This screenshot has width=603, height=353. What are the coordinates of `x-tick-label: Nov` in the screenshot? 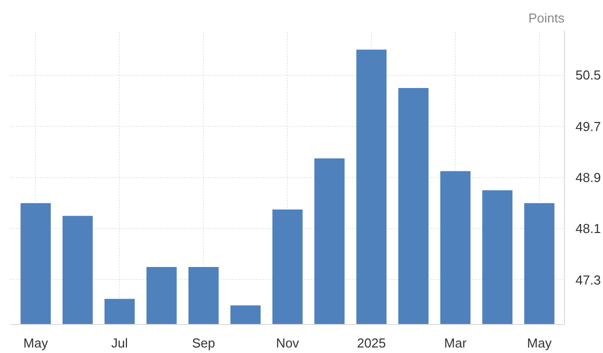 It's located at (288, 343).